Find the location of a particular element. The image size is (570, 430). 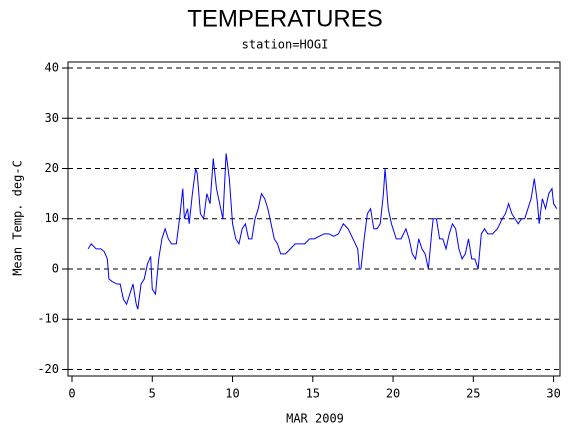

chart-title: TEMPERATURES is located at coordinates (285, 18).